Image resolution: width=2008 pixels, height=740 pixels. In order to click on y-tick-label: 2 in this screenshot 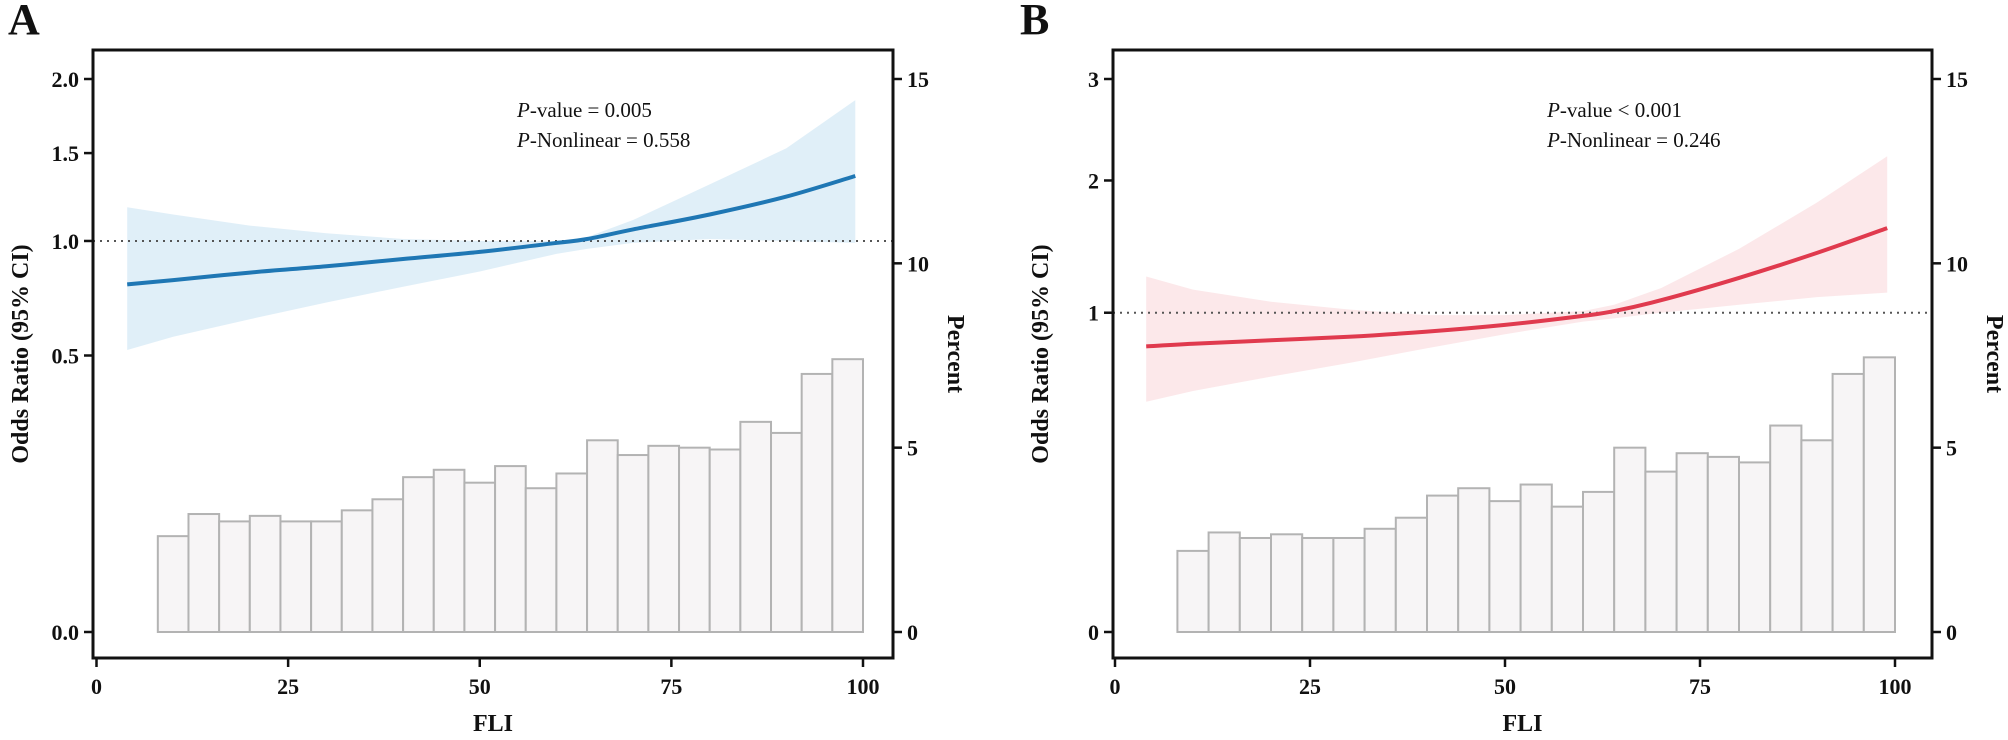, I will do `click(1093, 180)`.